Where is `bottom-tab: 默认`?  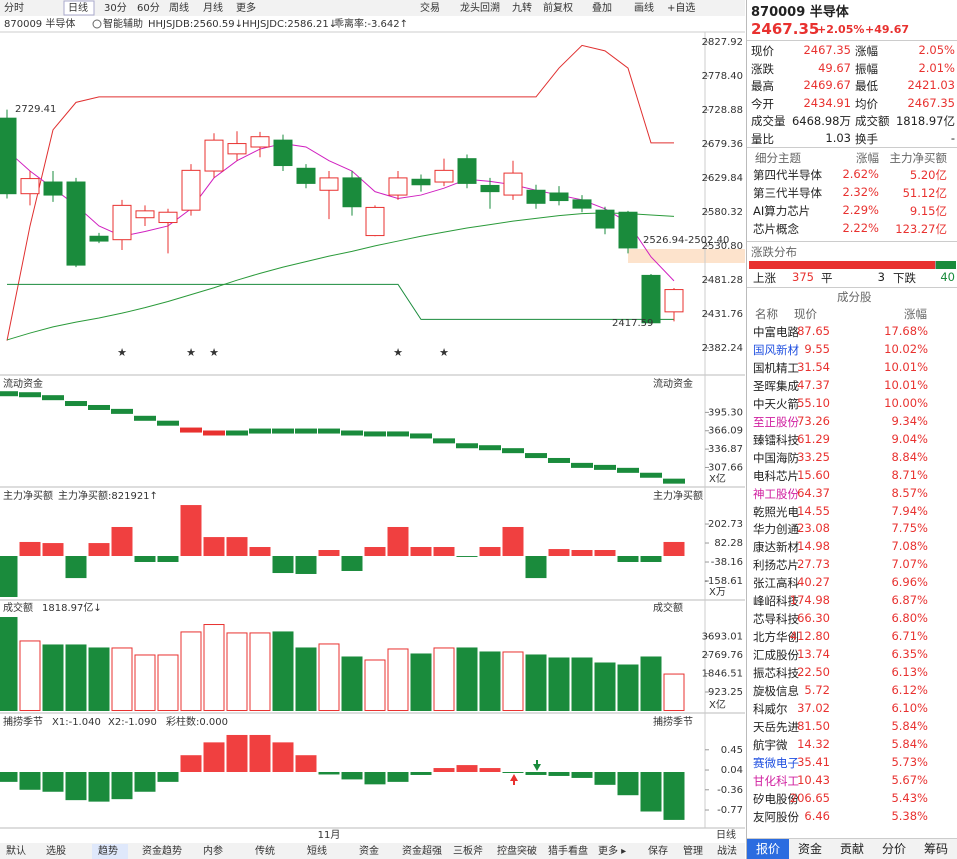 bottom-tab: 默认 is located at coordinates (16, 850).